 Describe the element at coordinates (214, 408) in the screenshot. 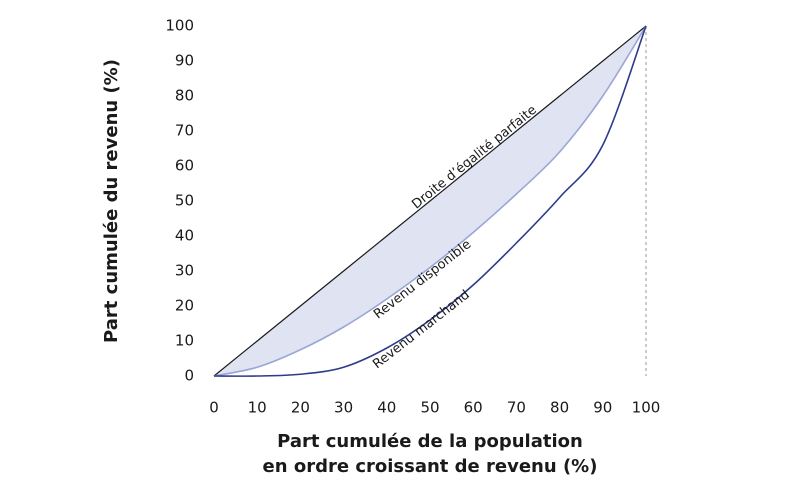

I see `x-tick-label: 0` at that location.